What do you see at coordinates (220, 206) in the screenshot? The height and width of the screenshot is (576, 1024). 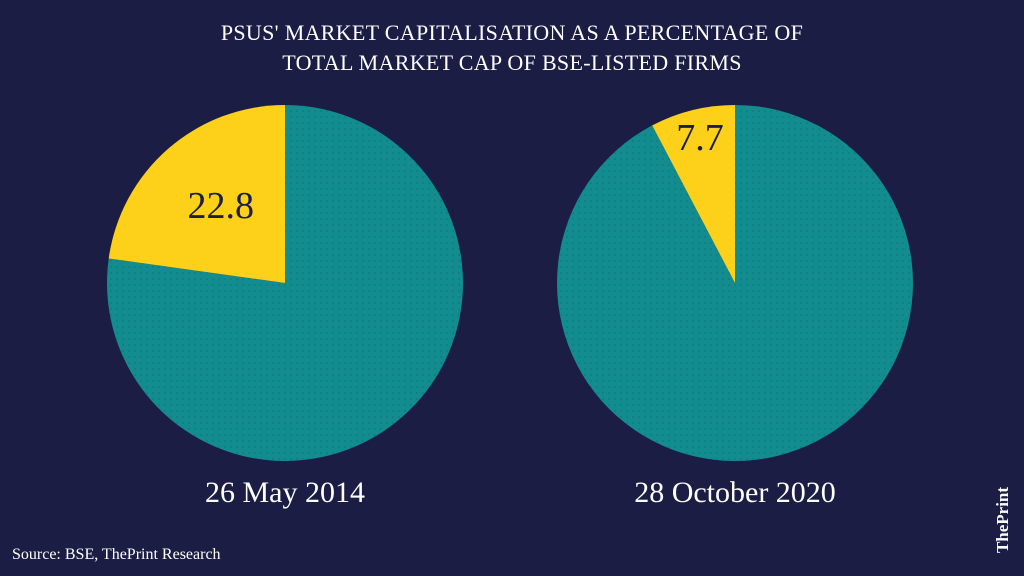 I see `pie-slice-label: 22.8` at bounding box center [220, 206].